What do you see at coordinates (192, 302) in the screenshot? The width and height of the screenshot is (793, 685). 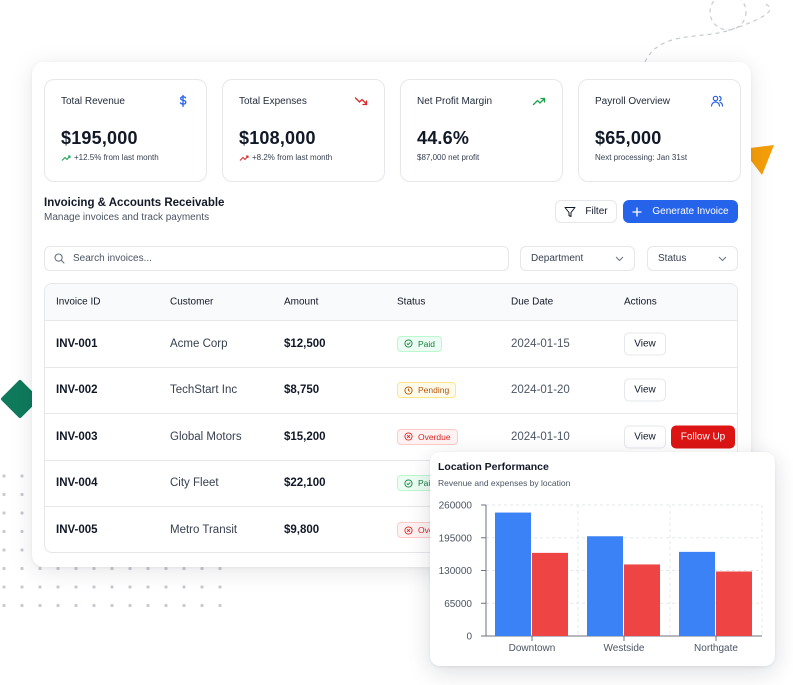 I see `column-header-customer: Customer` at bounding box center [192, 302].